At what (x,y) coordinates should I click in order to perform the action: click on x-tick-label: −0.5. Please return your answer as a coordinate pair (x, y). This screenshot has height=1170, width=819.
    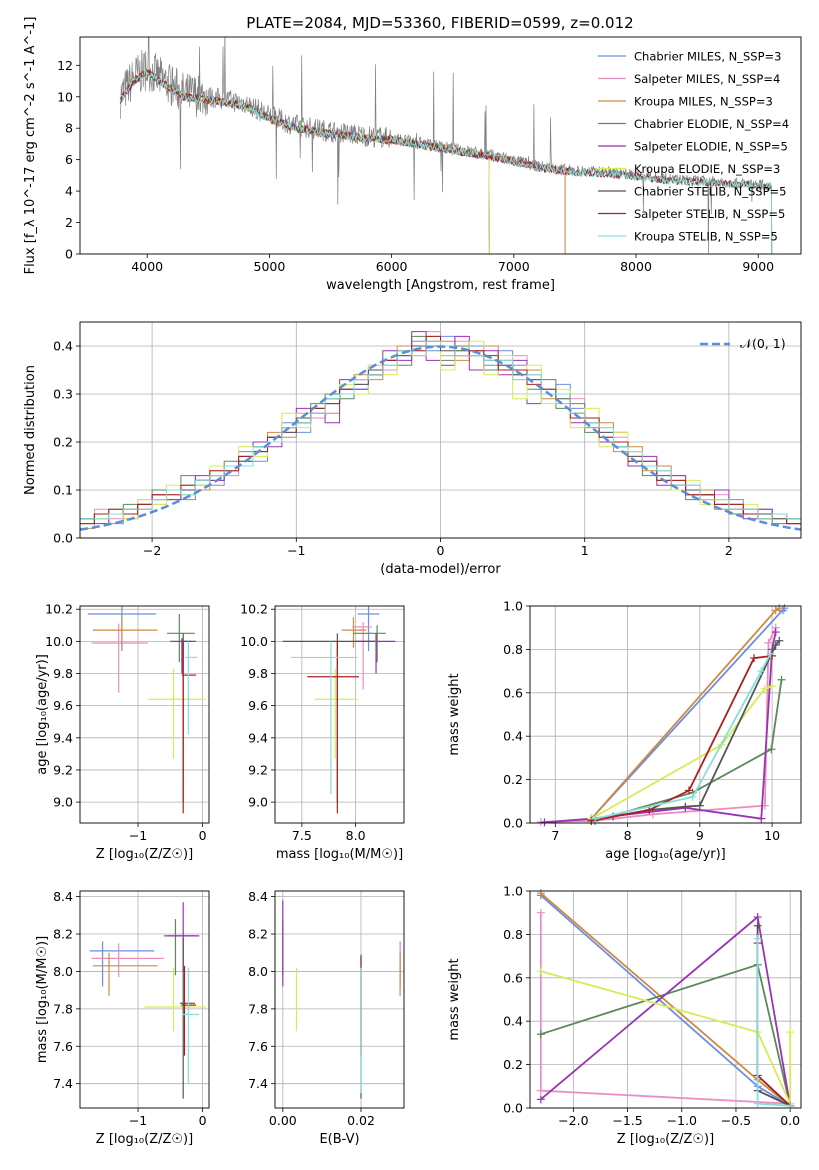
    Looking at the image, I should click on (736, 1120).